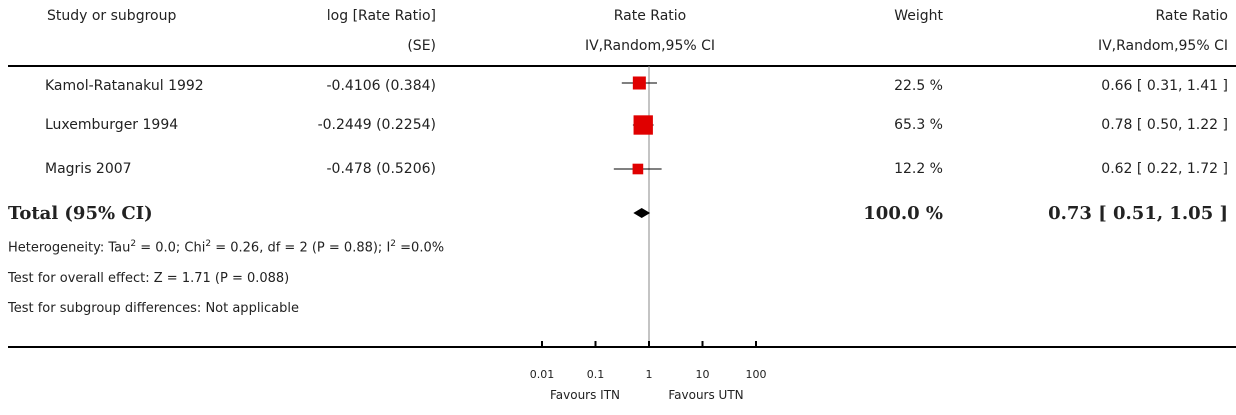 This screenshot has width=1236, height=415. Describe the element at coordinates (381, 86) in the screenshot. I see `study-log-se: -0.4106 (0.384)` at that location.